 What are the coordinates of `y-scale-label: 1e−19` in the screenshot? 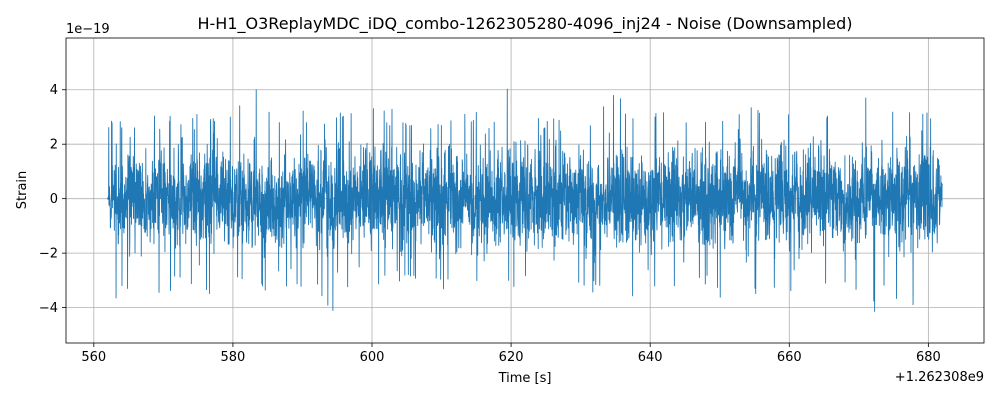 It's located at (88, 29).